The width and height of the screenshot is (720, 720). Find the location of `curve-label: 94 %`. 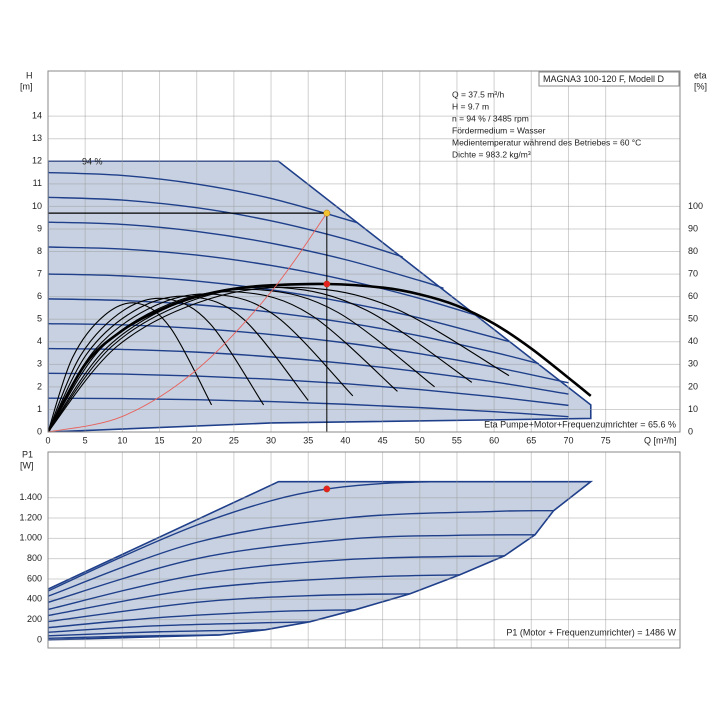

curve-label: 94 % is located at coordinates (92, 161).